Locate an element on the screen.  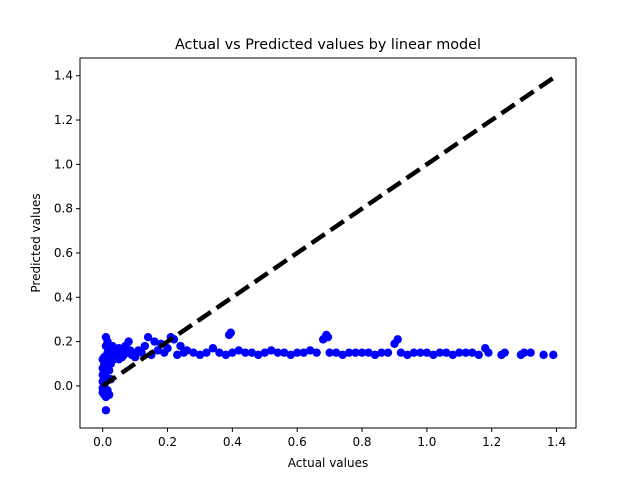
x-tick-label: 1.0 is located at coordinates (426, 442).